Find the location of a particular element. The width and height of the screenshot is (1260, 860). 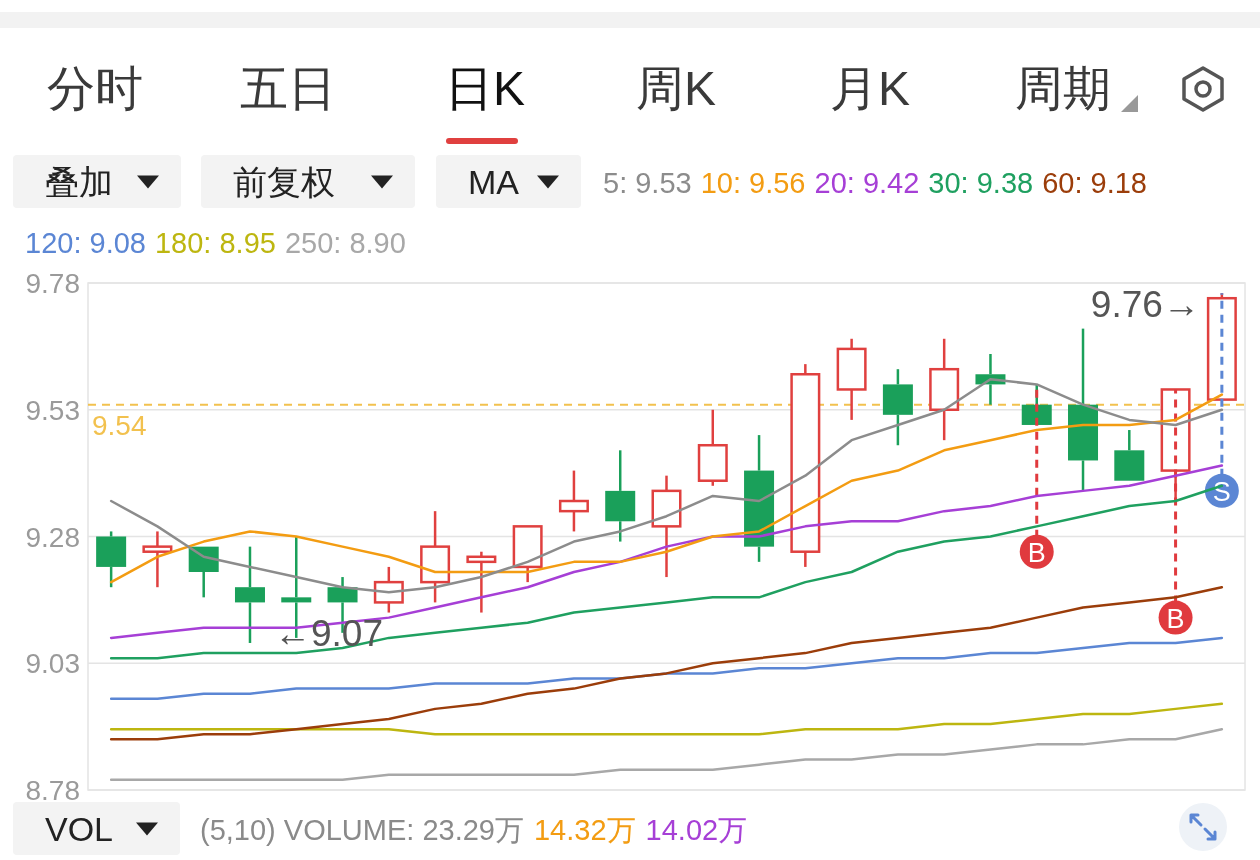

y-tick-label: 8.78 is located at coordinates (52, 790).